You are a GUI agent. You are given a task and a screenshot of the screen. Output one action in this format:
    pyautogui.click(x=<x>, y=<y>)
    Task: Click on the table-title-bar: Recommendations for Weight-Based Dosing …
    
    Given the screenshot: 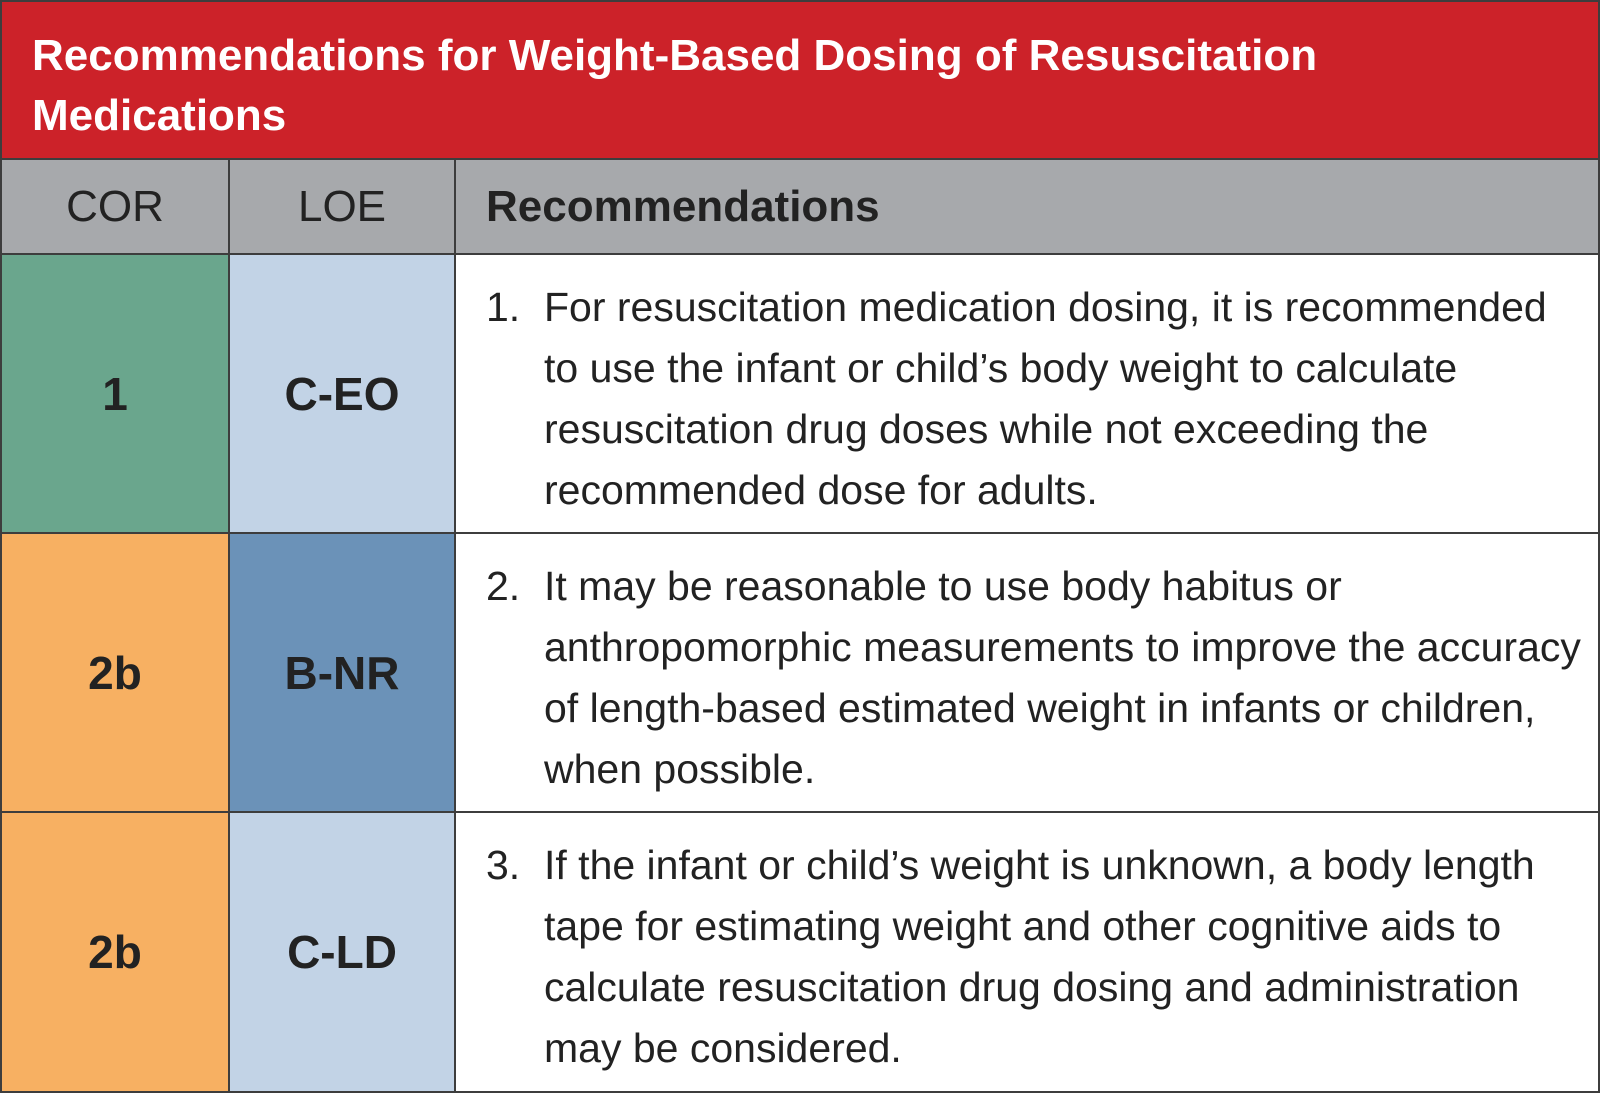 What is the action you would take?
    pyautogui.click(x=800, y=81)
    